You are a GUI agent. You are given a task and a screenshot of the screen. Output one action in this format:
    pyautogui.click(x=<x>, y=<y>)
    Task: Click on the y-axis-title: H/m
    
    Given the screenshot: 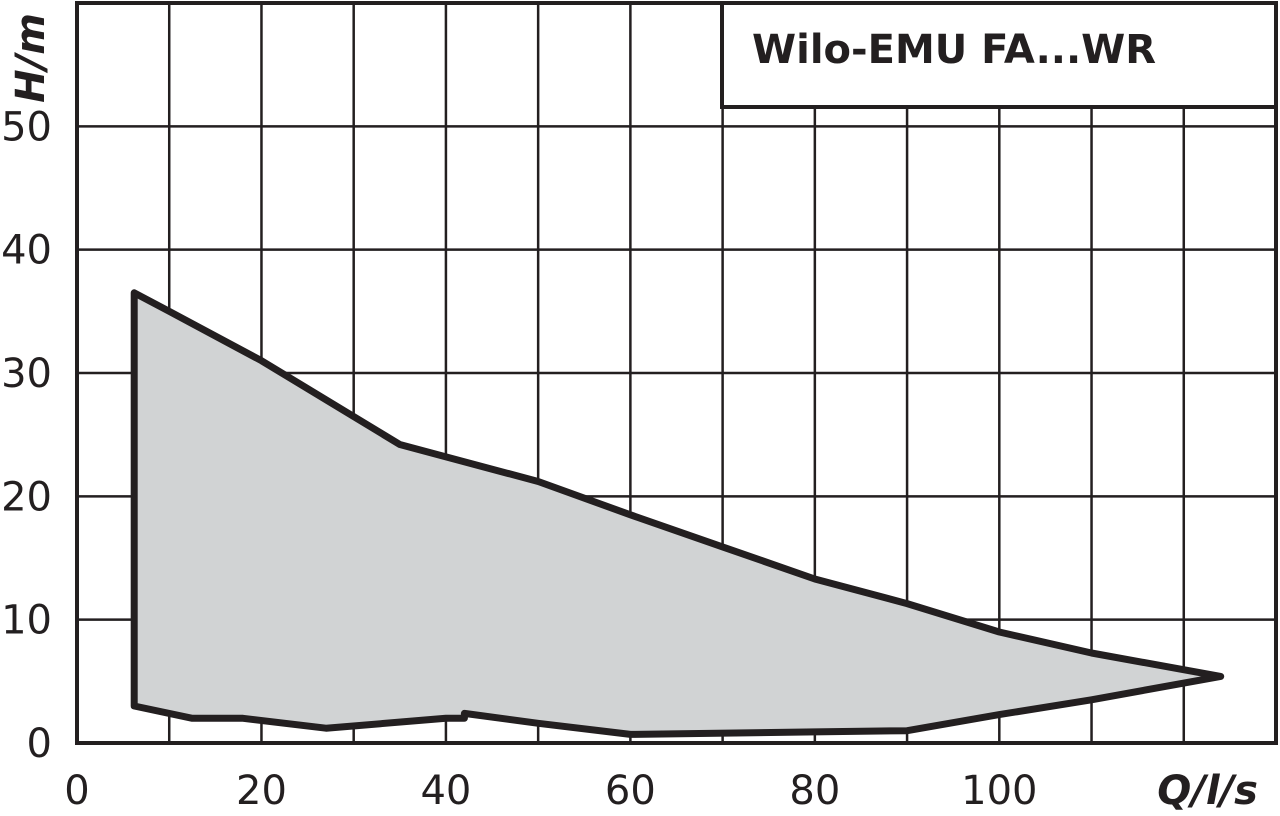 What is the action you would take?
    pyautogui.click(x=31, y=58)
    